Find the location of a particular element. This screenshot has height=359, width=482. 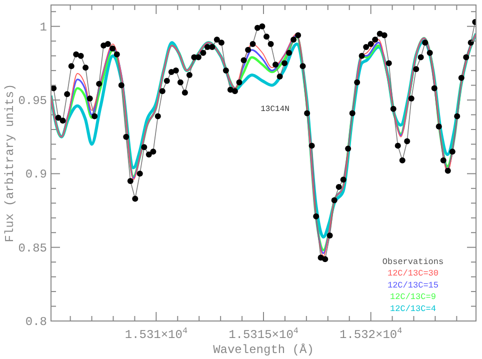

text: 12C/13C=30 is located at coordinates (413, 273).